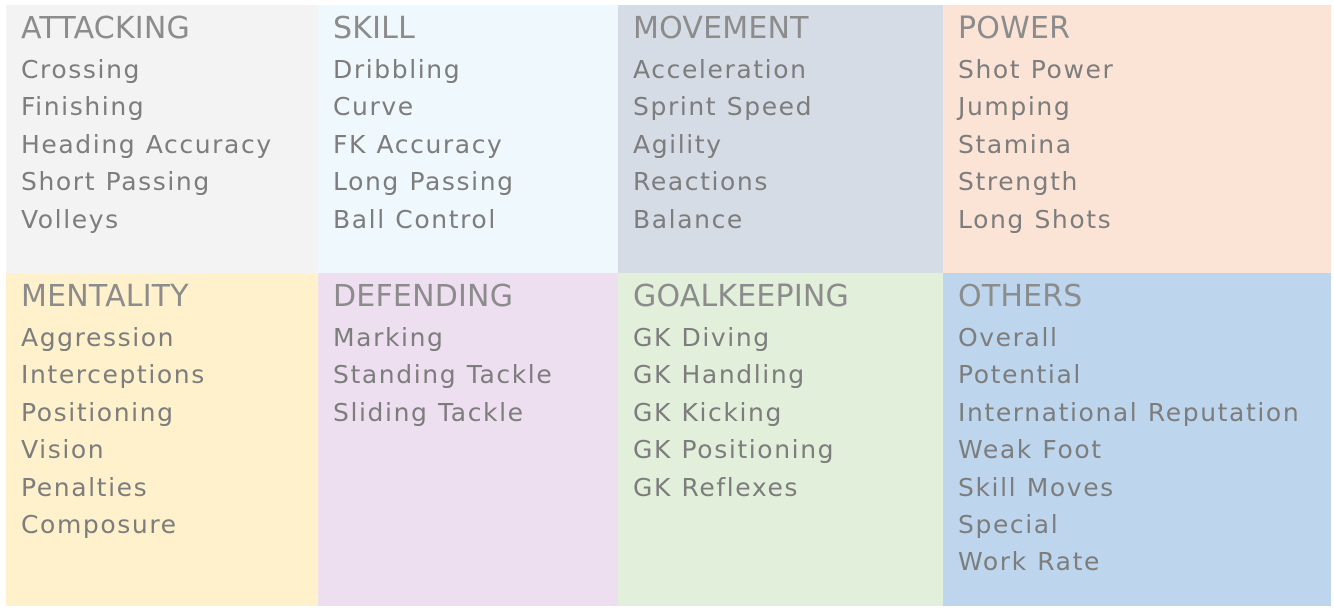 The width and height of the screenshot is (1334, 609). What do you see at coordinates (423, 296) in the screenshot?
I see `category-title-defending: DEFENDING` at bounding box center [423, 296].